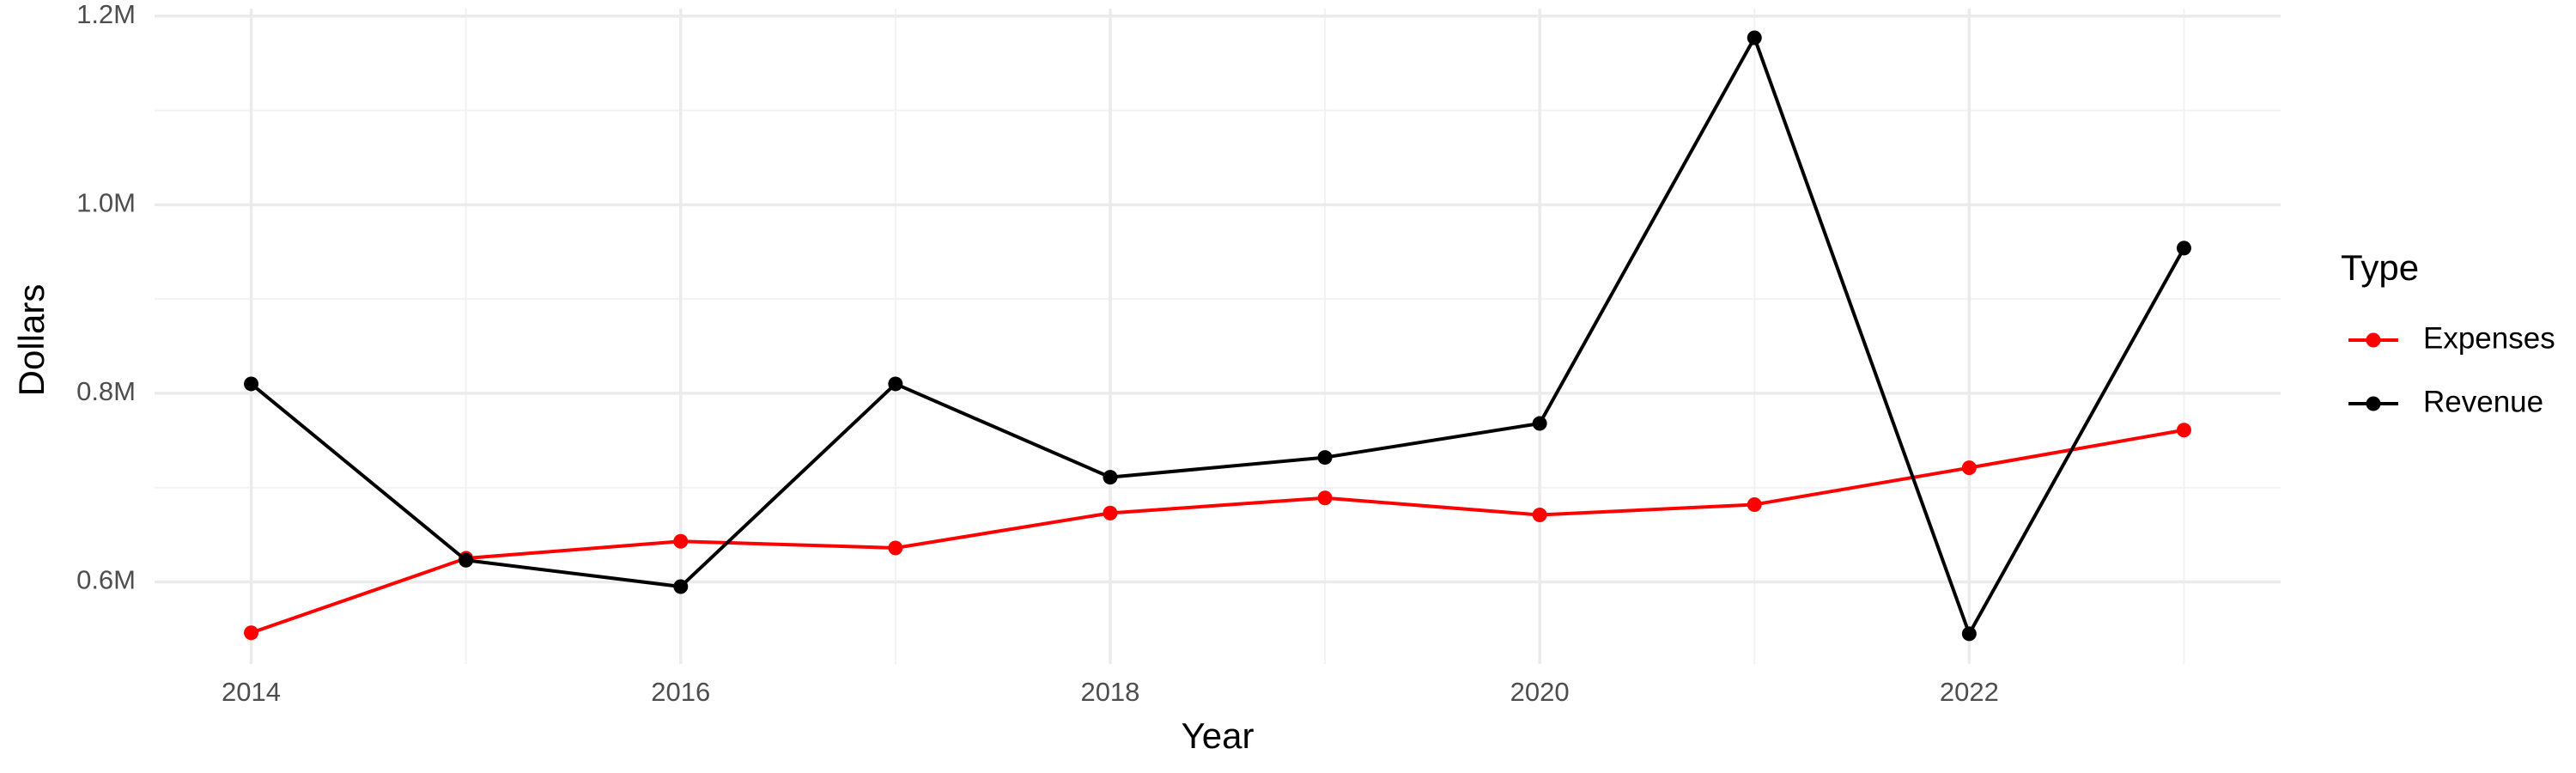 This screenshot has height=773, width=2576. I want to click on legend-label: Expenses, so click(2489, 338).